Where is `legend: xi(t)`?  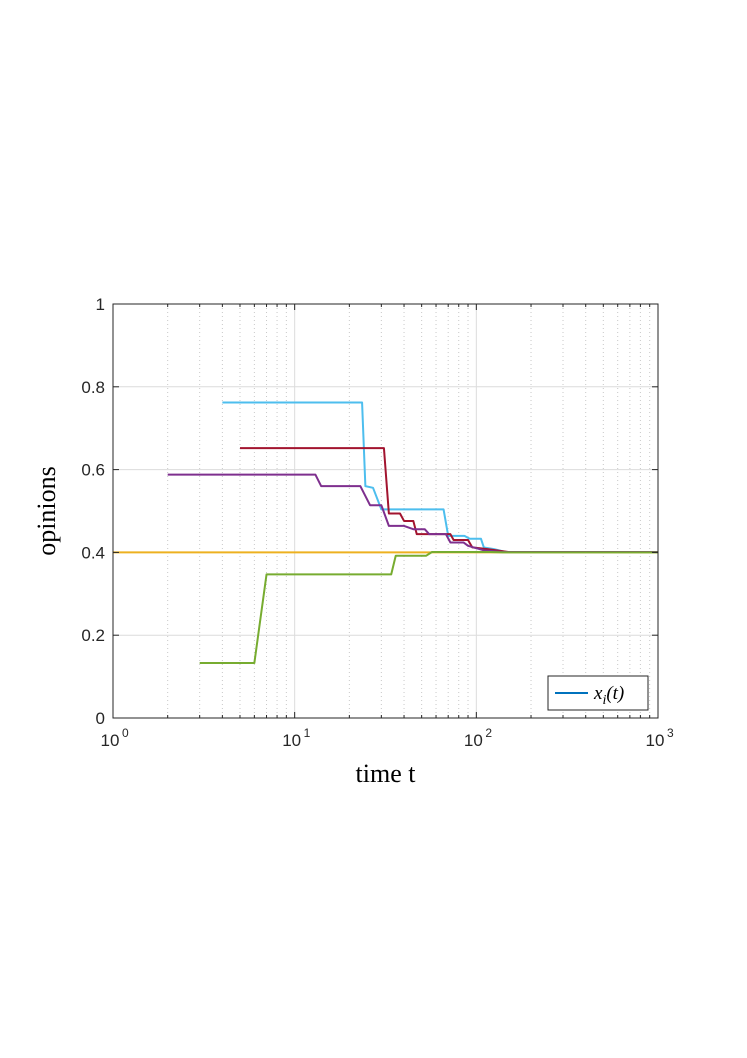
legend: xi(t) is located at coordinates (598, 693).